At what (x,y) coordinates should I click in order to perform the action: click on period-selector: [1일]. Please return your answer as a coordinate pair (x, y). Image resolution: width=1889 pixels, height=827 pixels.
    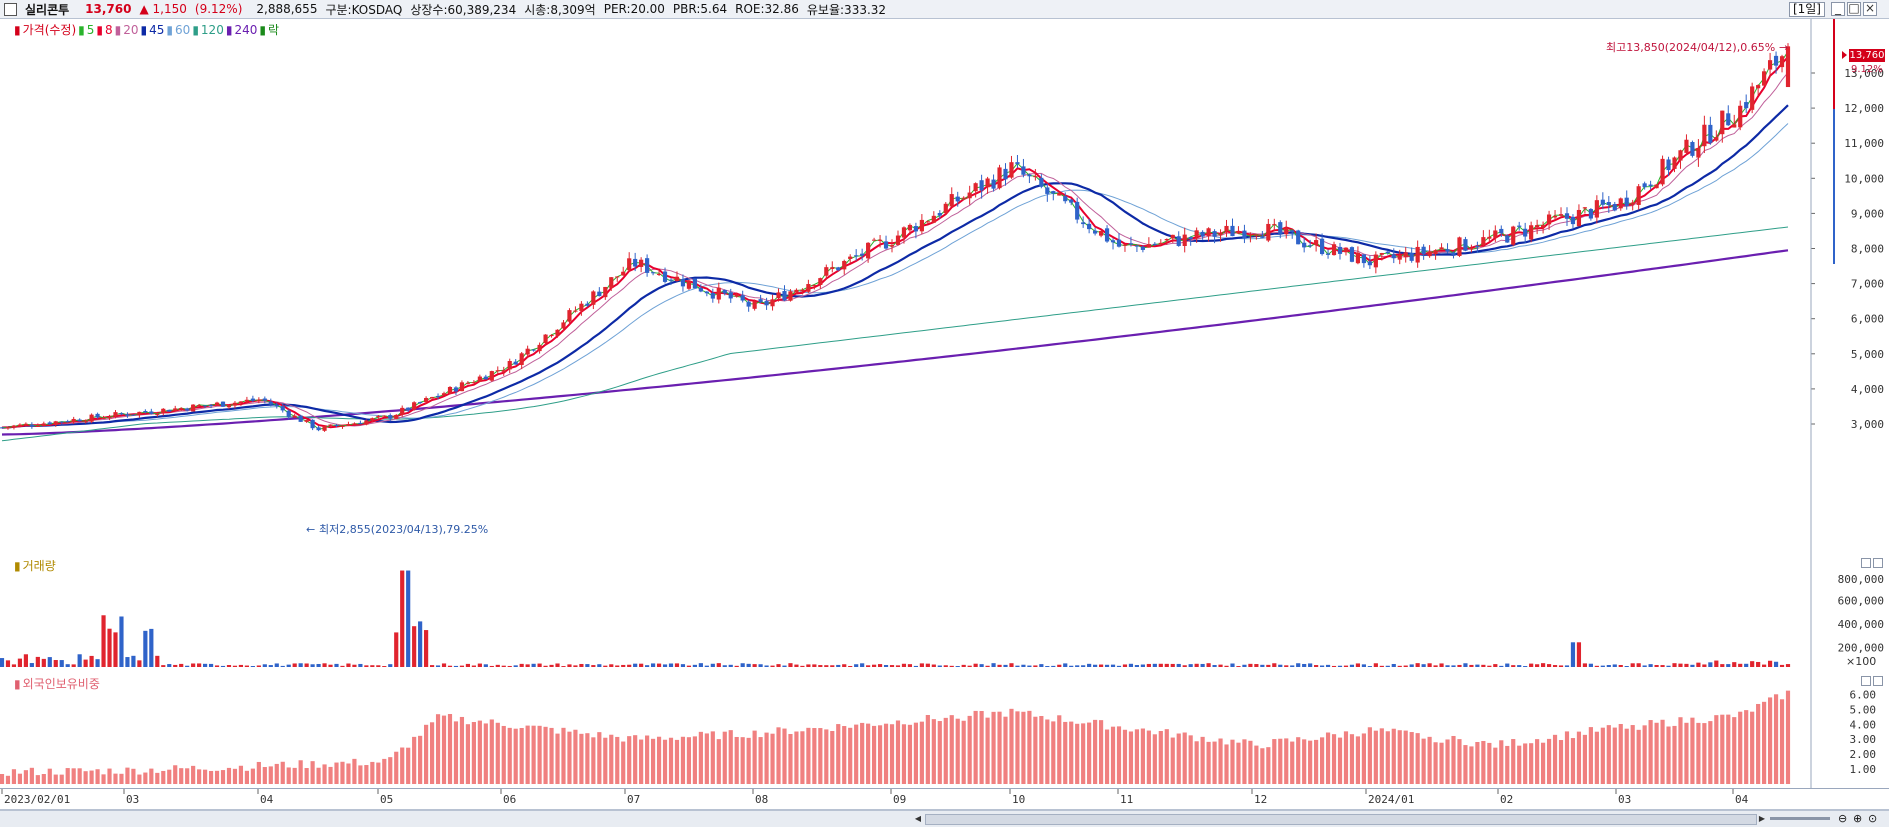
    Looking at the image, I should click on (1806, 9).